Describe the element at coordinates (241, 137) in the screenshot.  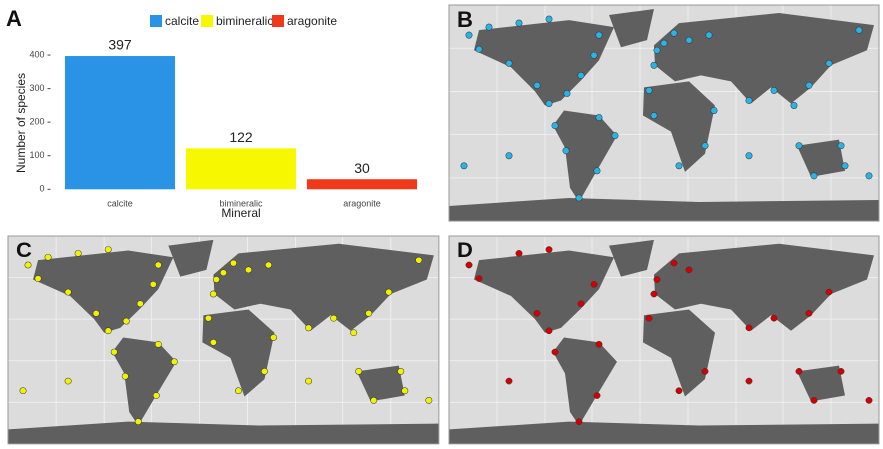
I see `data-label: 122` at that location.